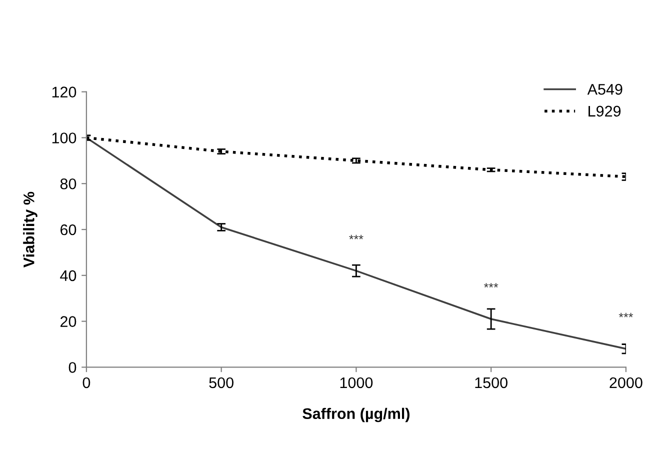 The image size is (650, 459). What do you see at coordinates (68, 230) in the screenshot?
I see `y-tick-label: 60` at bounding box center [68, 230].